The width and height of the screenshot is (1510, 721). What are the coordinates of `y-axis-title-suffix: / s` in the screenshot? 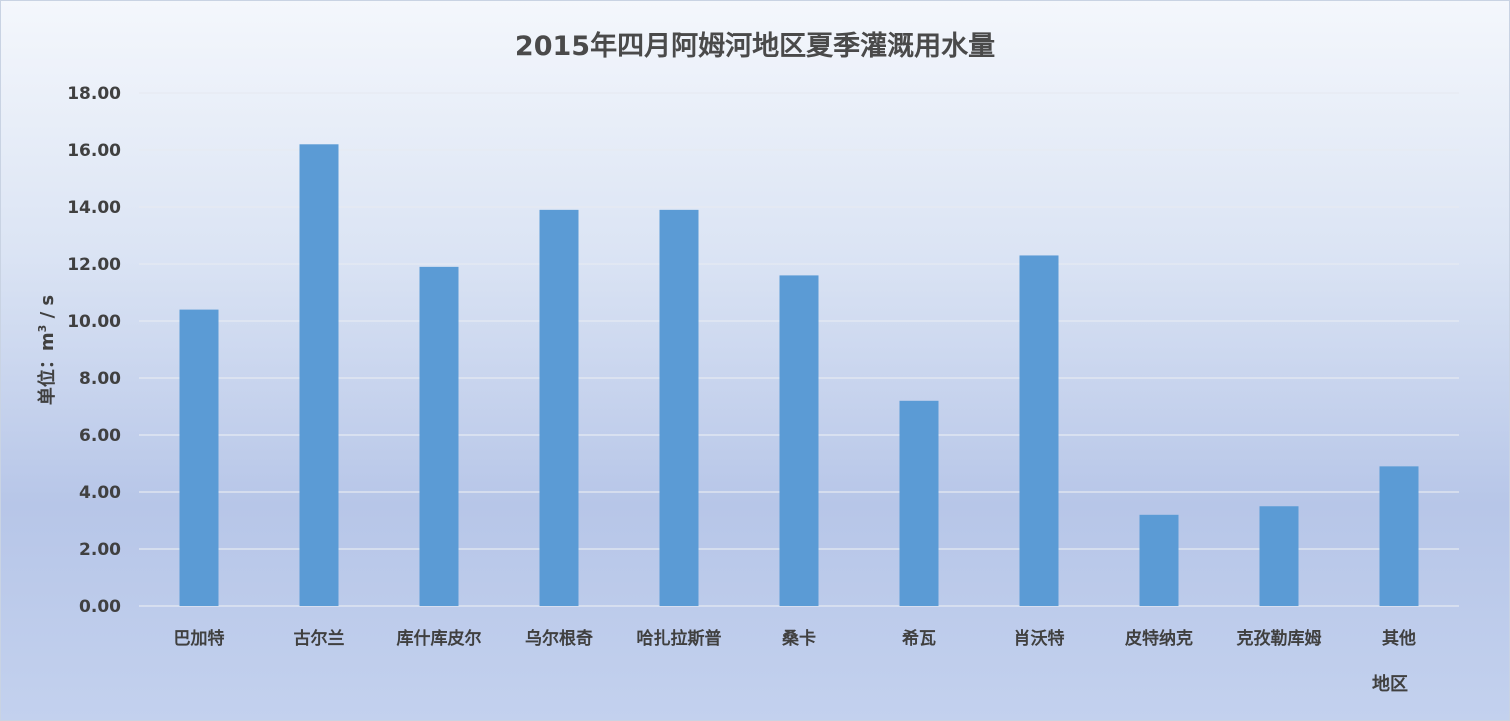 It's located at (47, 310).